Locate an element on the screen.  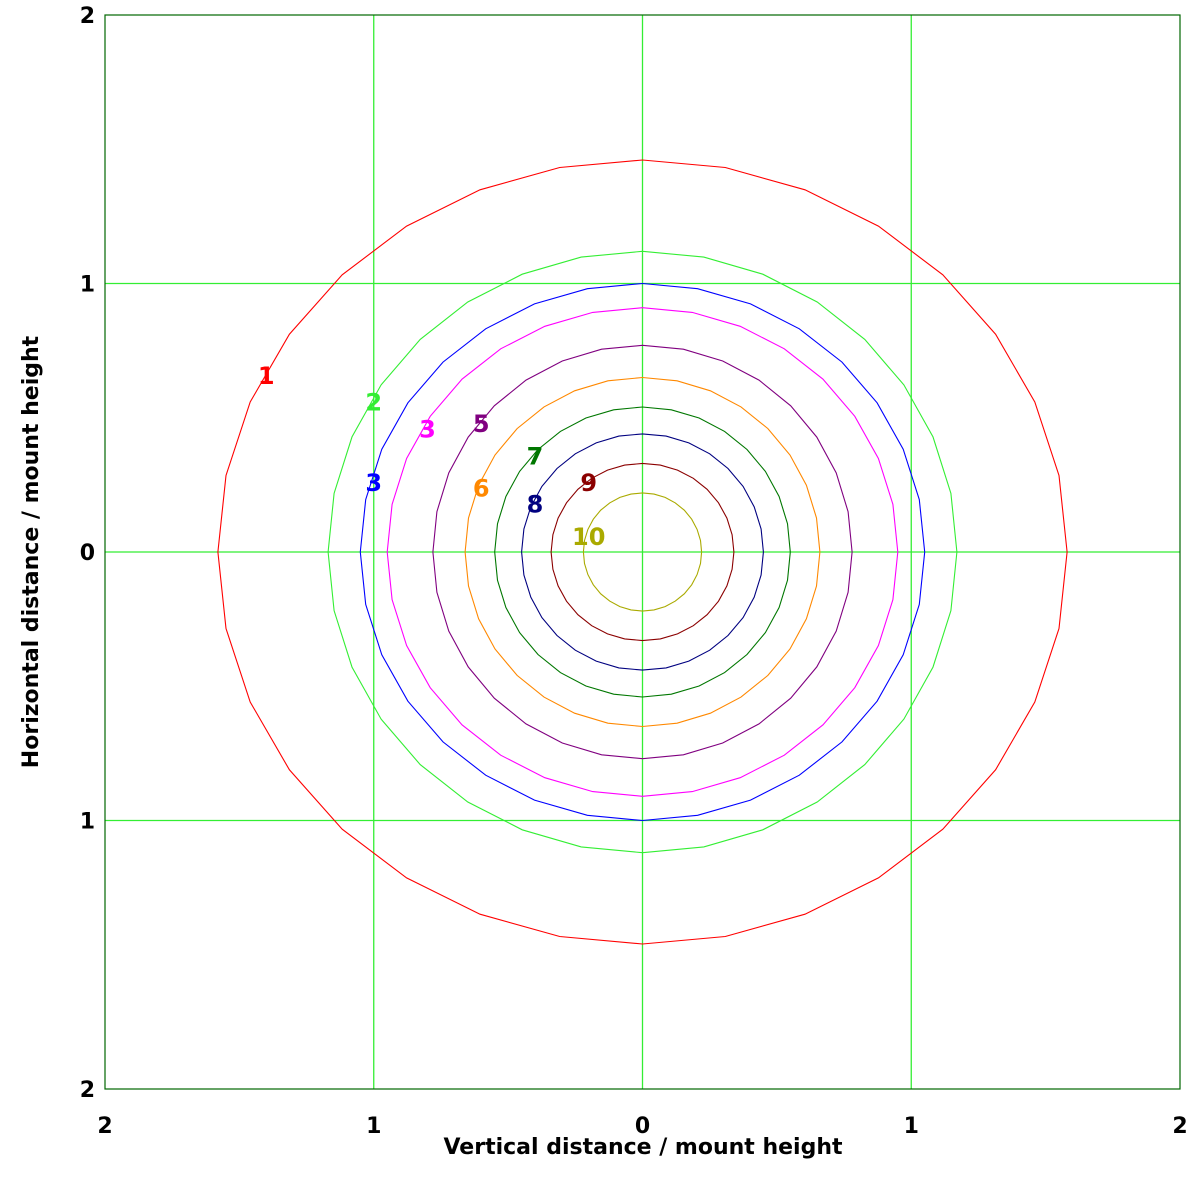
x-axis-title: Vertical distance / mount height is located at coordinates (643, 1147).